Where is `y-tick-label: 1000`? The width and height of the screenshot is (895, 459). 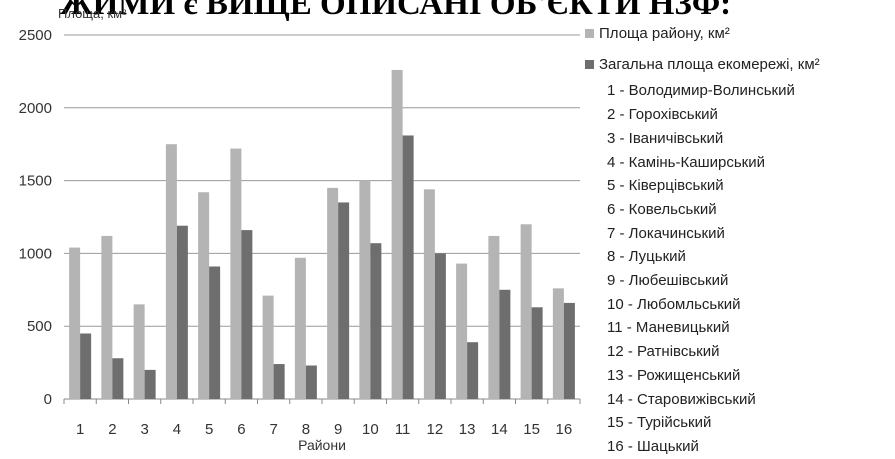
y-tick-label: 1000 is located at coordinates (35, 253).